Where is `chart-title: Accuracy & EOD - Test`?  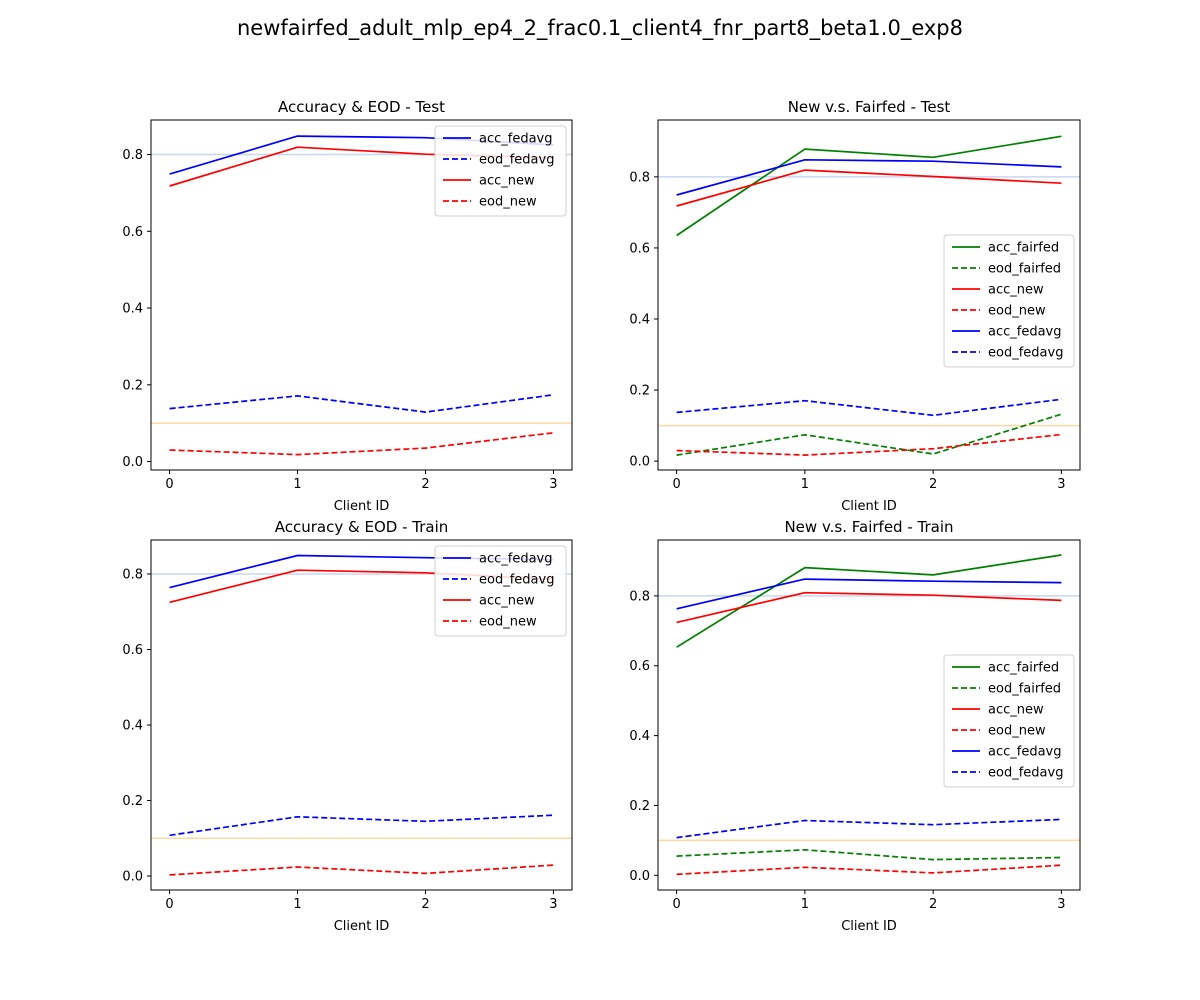
chart-title: Accuracy & EOD - Test is located at coordinates (361, 107).